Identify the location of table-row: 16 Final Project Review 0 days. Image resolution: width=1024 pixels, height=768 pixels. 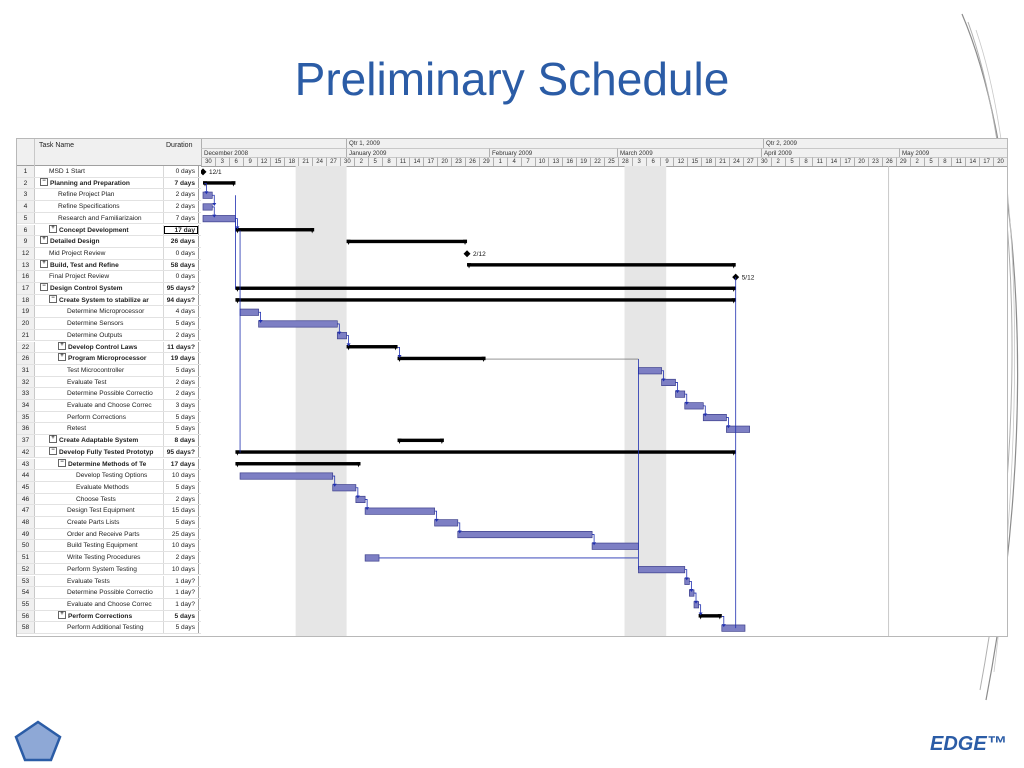
(109, 277).